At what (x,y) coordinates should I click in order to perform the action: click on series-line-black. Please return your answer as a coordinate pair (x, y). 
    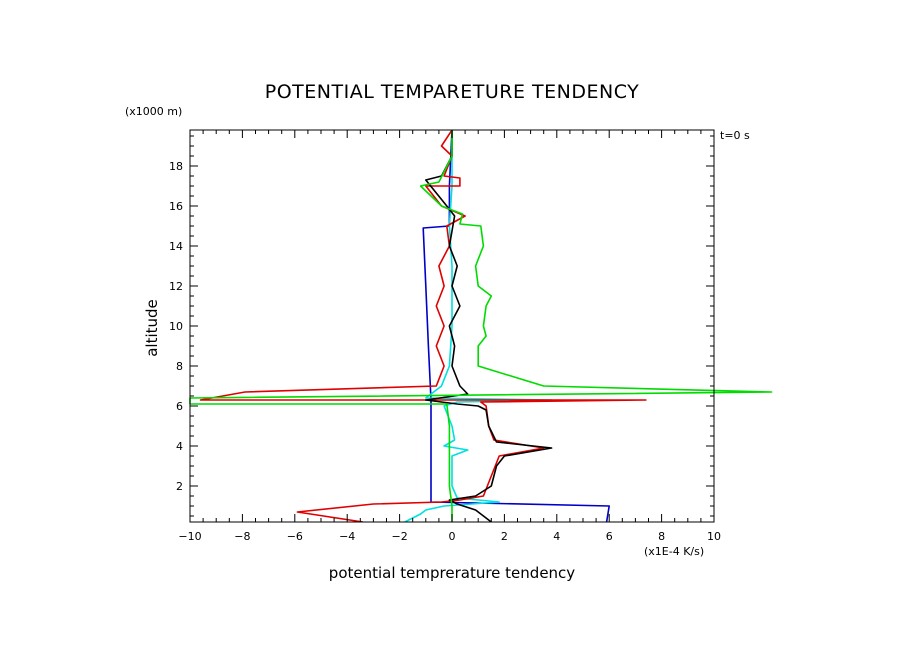
    Looking at the image, I should click on (488, 326).